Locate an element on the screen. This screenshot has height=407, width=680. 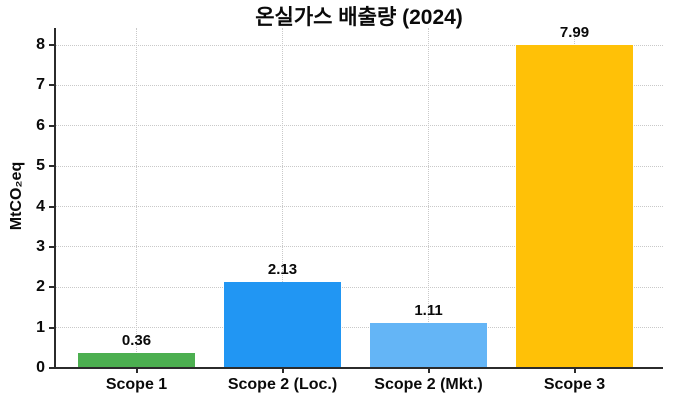
y-tick-label: 5 is located at coordinates (40, 166).